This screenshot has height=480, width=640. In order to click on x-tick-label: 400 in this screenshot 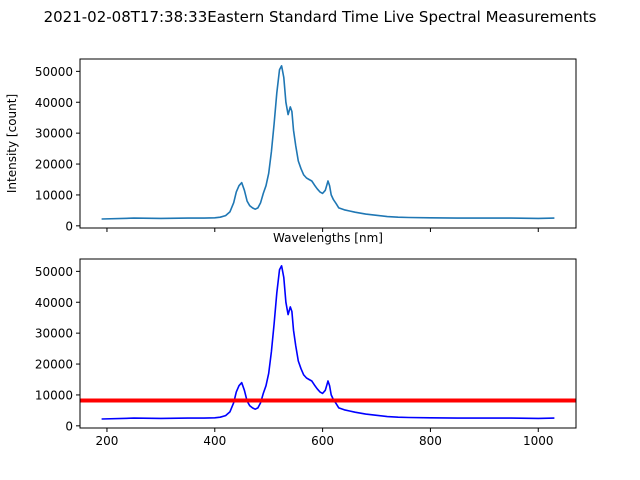, I will do `click(214, 441)`.